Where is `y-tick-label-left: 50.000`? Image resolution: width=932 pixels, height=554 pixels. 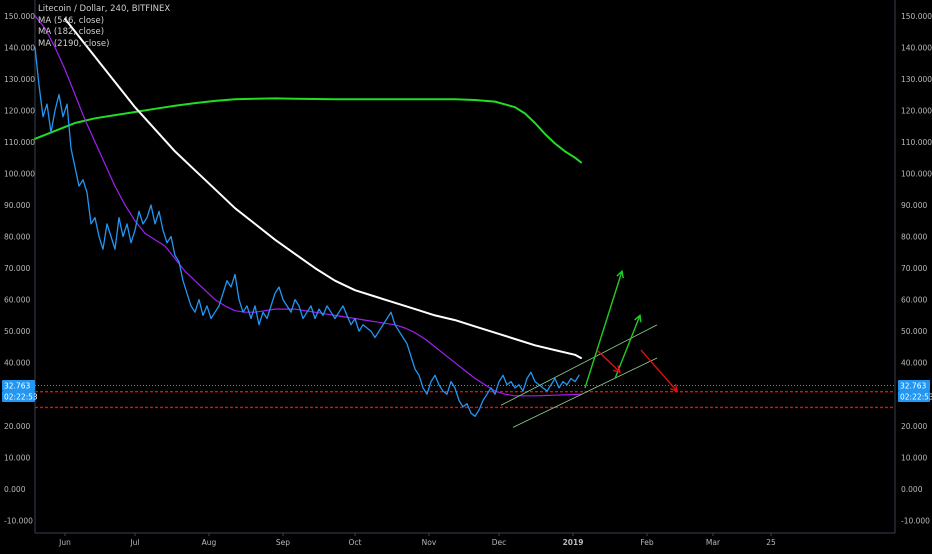
y-tick-label-left: 50.000 is located at coordinates (17, 331).